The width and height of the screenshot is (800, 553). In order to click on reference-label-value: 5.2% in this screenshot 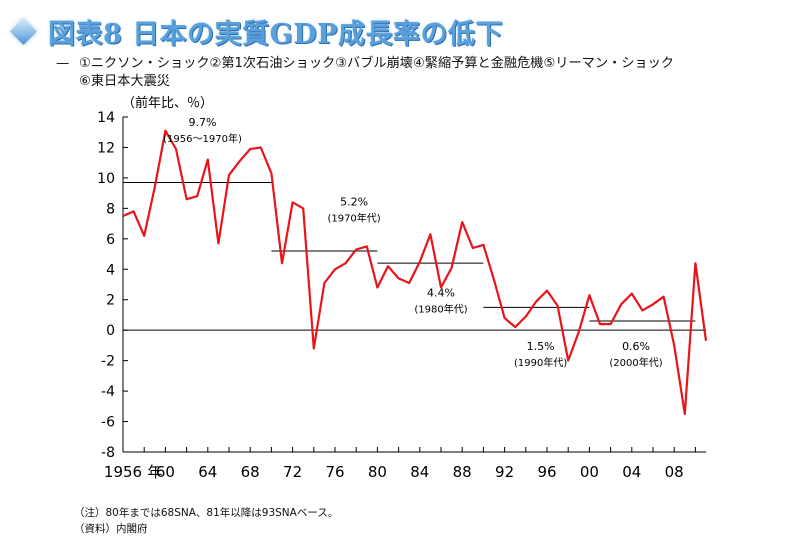, I will do `click(354, 201)`.